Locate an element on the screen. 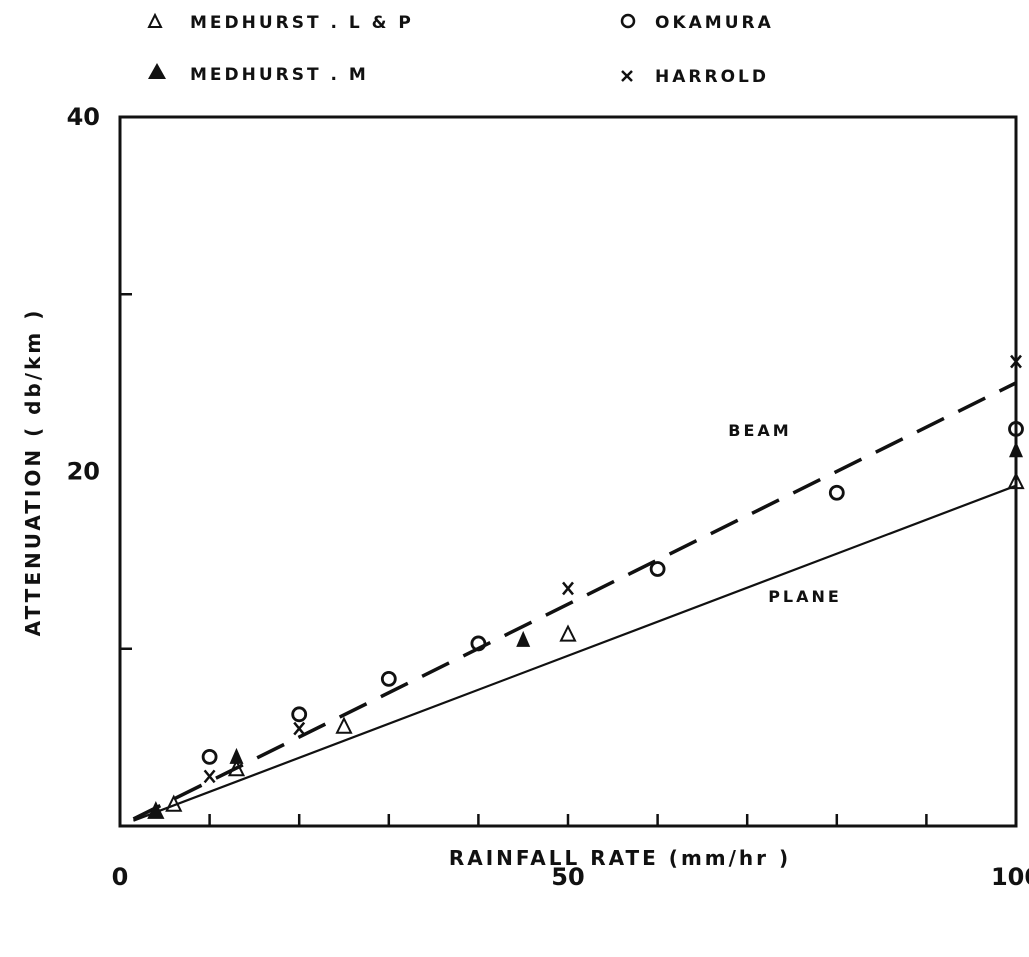 The width and height of the screenshot is (1029, 957). y-tick-label-40: 40 is located at coordinates (83, 117).